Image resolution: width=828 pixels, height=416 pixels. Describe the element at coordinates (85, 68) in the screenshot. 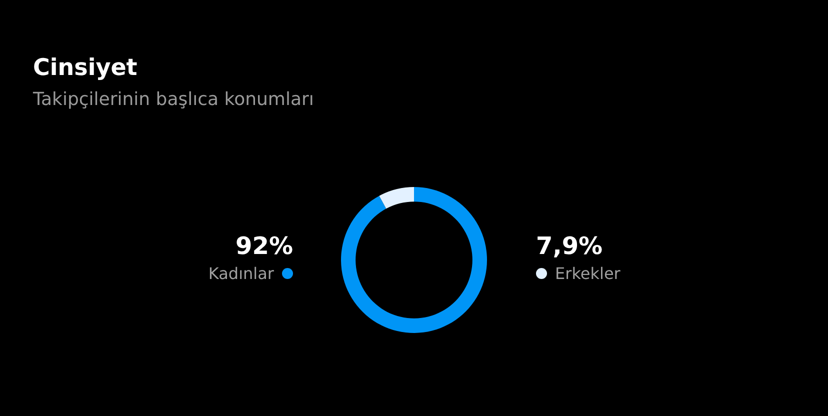

I see `chart-title: Cinsiyet` at that location.